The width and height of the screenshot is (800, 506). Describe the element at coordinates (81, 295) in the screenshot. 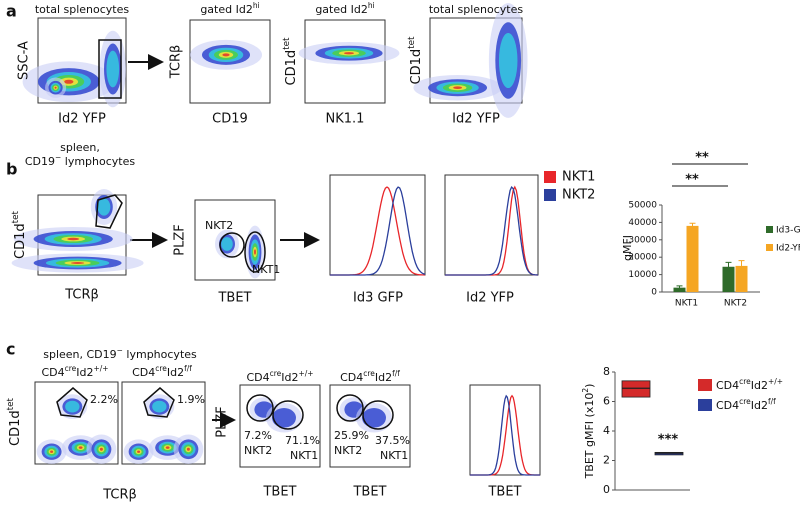

I see `x-axis-label: TCRβ` at that location.